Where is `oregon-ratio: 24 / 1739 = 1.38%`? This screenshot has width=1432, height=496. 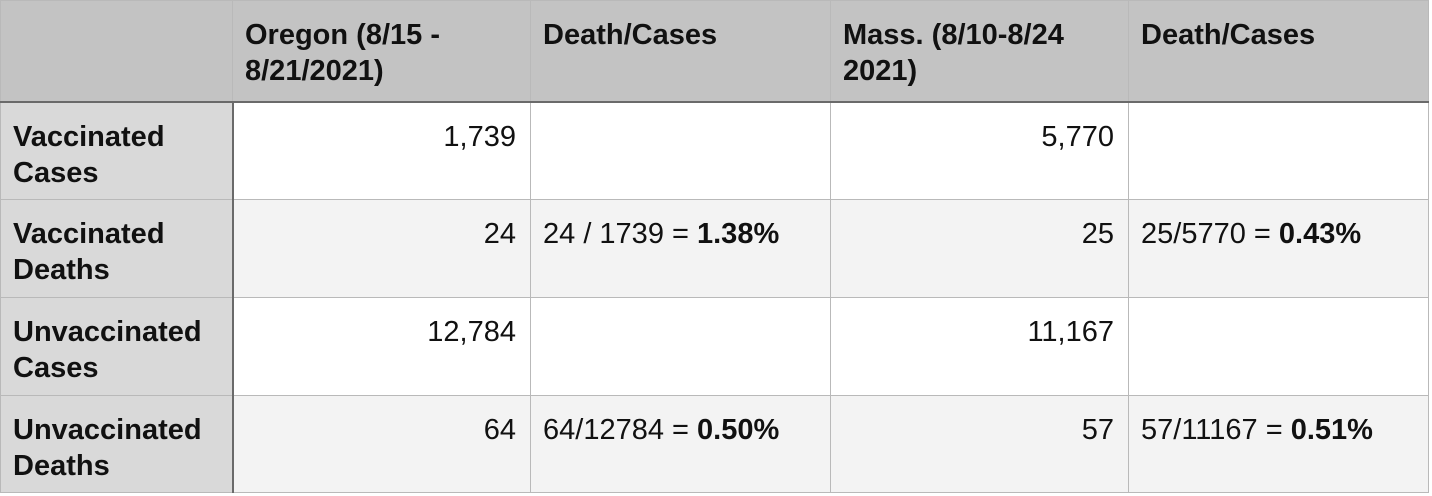 oregon-ratio: 24 / 1739 = 1.38% is located at coordinates (680, 248).